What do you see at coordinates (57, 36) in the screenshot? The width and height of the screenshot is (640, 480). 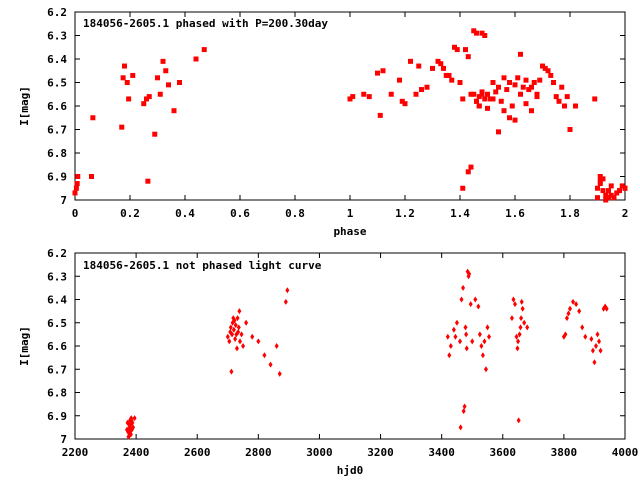 I see `phased-y-tick-label: 6.3` at bounding box center [57, 36].